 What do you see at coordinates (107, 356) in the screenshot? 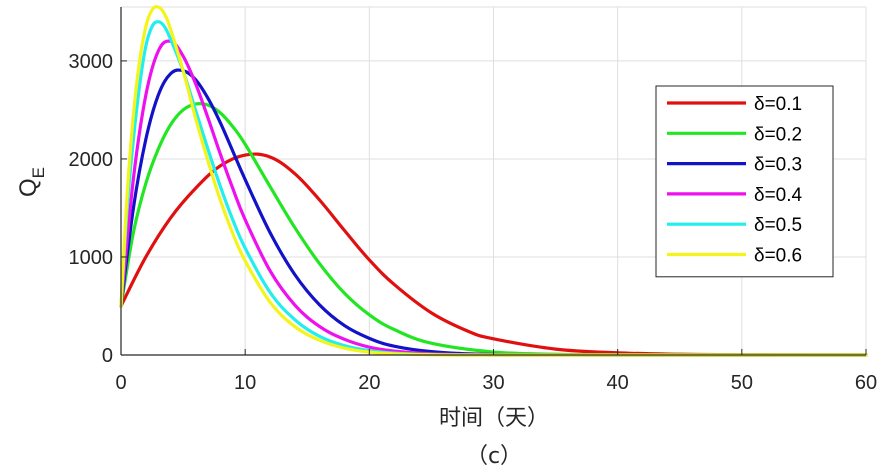
I see `y-tick-label: 0` at bounding box center [107, 356].